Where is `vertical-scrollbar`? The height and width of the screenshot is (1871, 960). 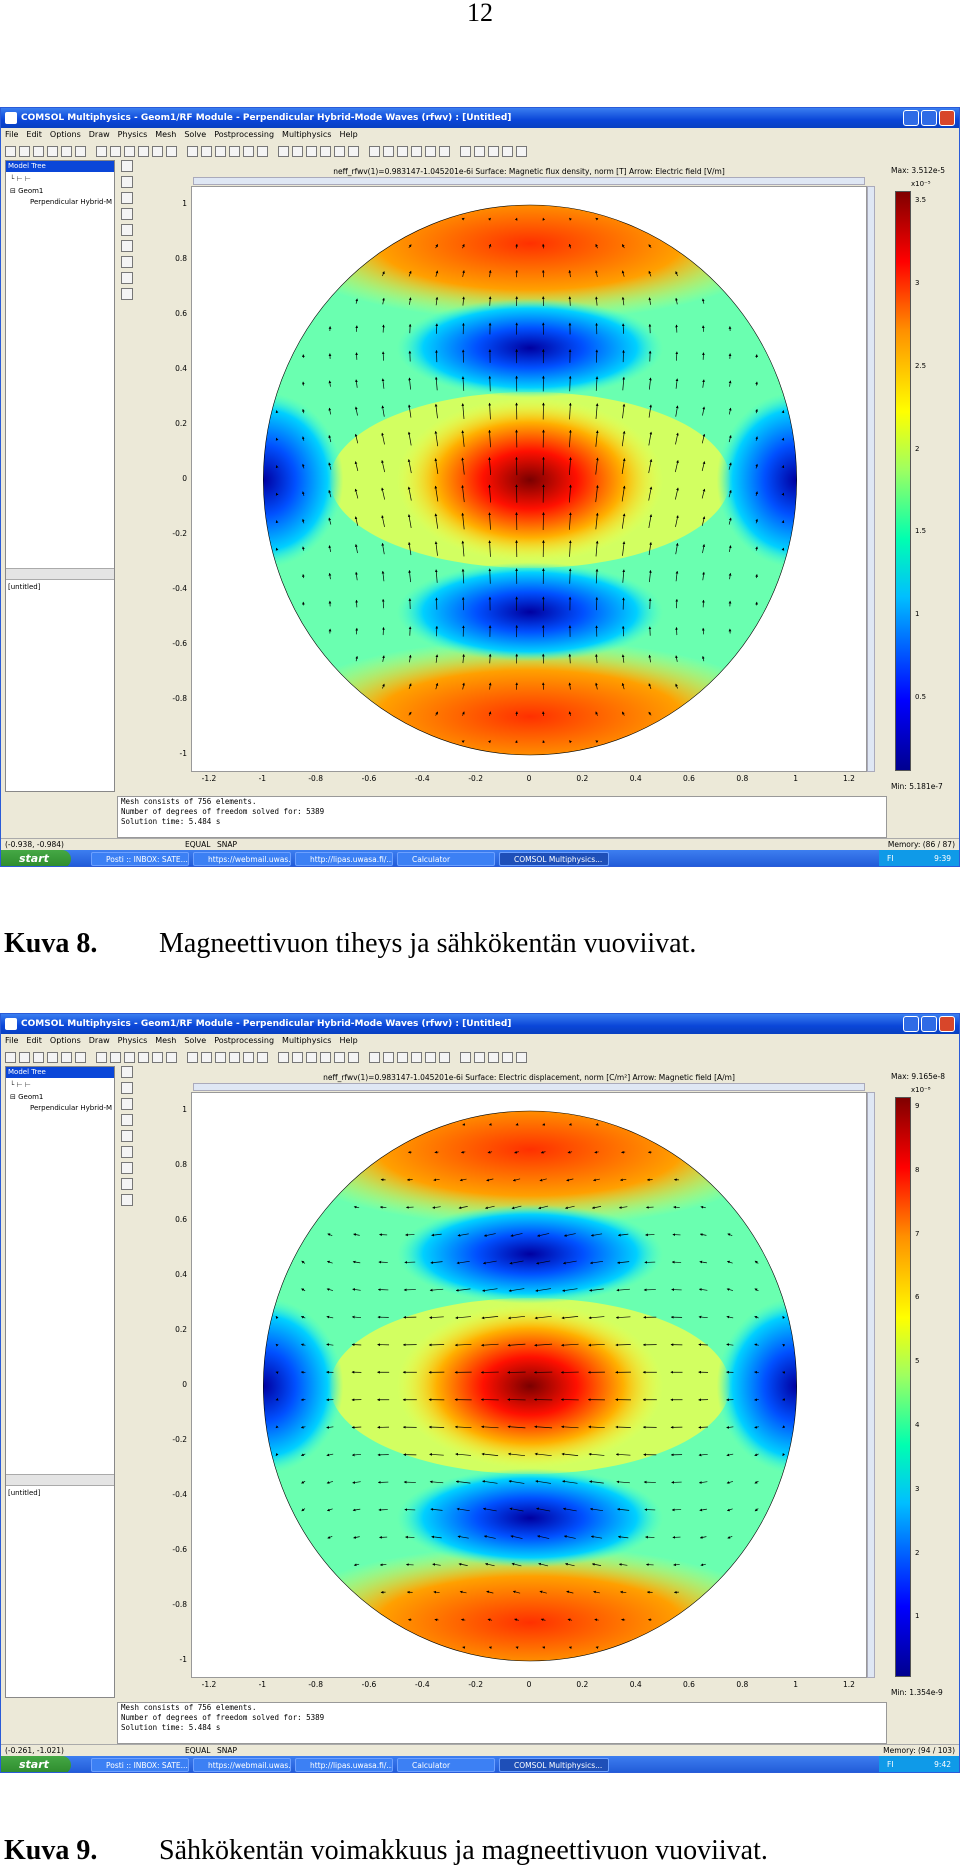
vertical-scrollbar is located at coordinates (871, 1385).